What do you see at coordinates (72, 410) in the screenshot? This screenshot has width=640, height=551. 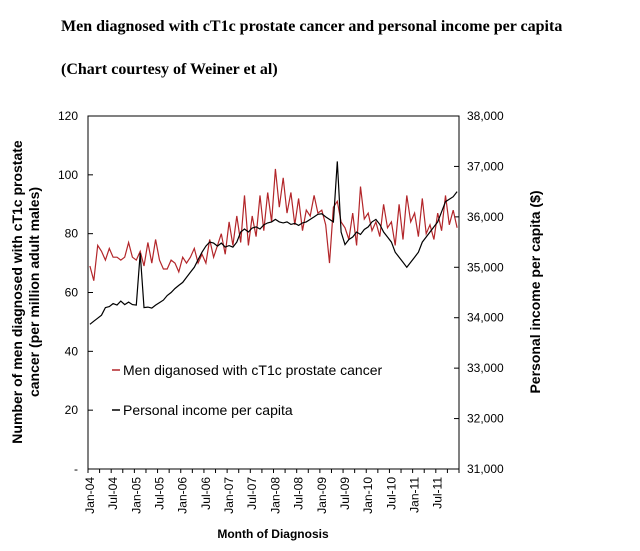 I see `left-tick-label: 20` at bounding box center [72, 410].